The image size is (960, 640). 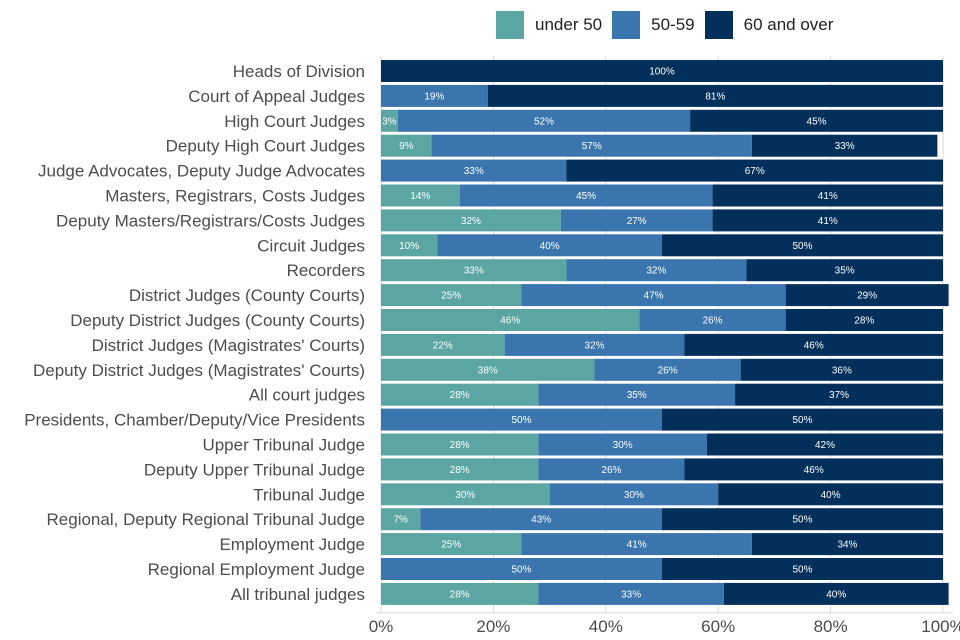 I want to click on segment-label: 67%, so click(x=755, y=171).